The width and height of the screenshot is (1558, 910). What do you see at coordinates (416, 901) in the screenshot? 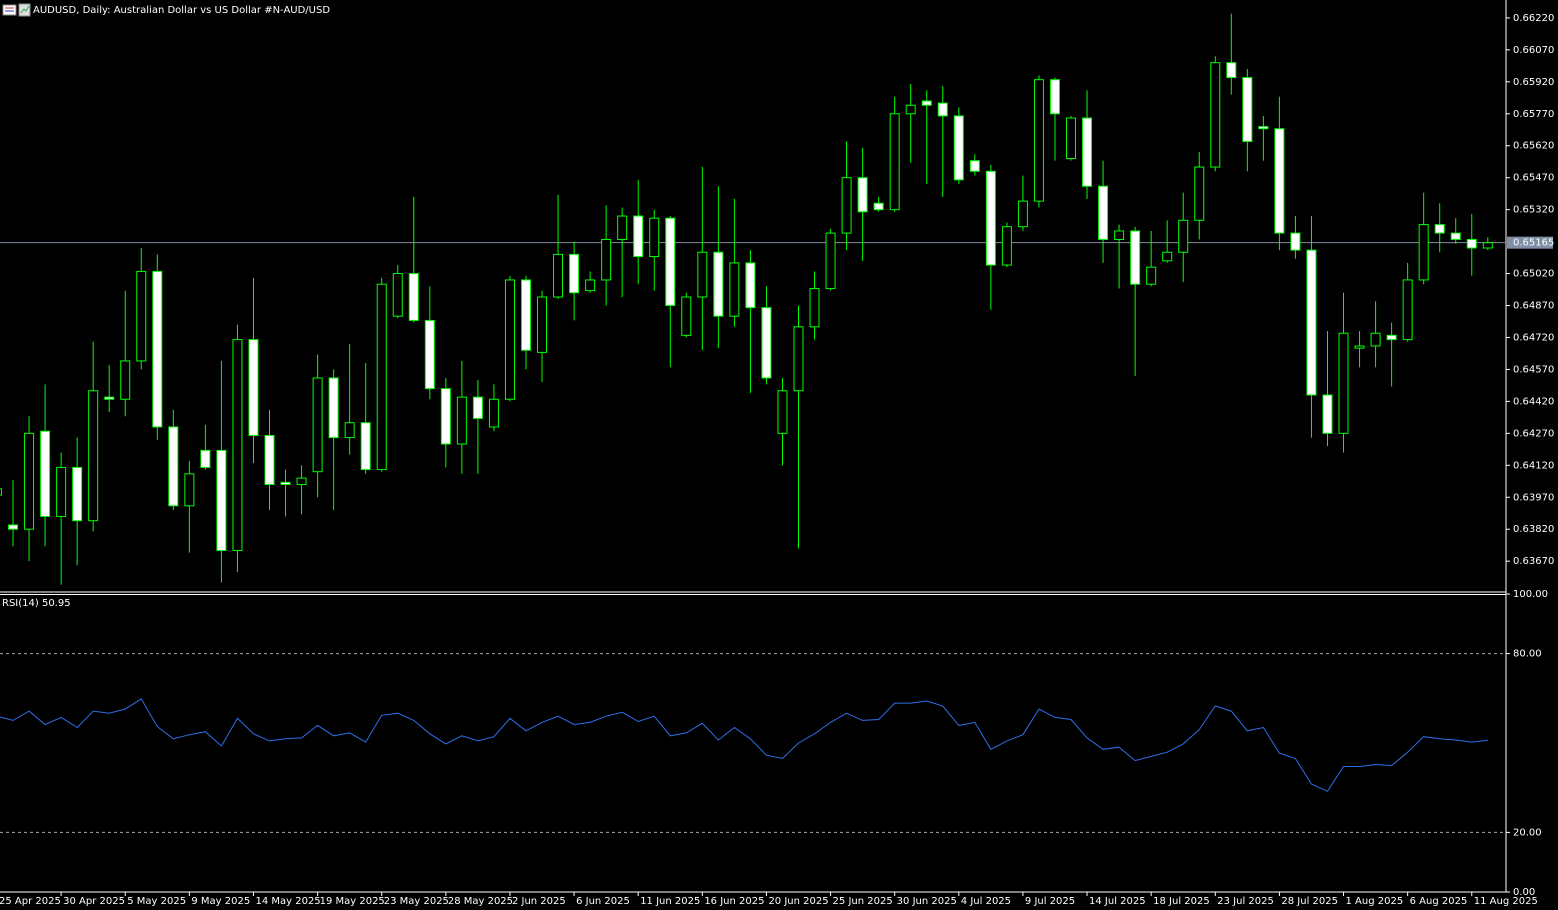
I see `x-tick-label: 23 May 2025` at bounding box center [416, 901].